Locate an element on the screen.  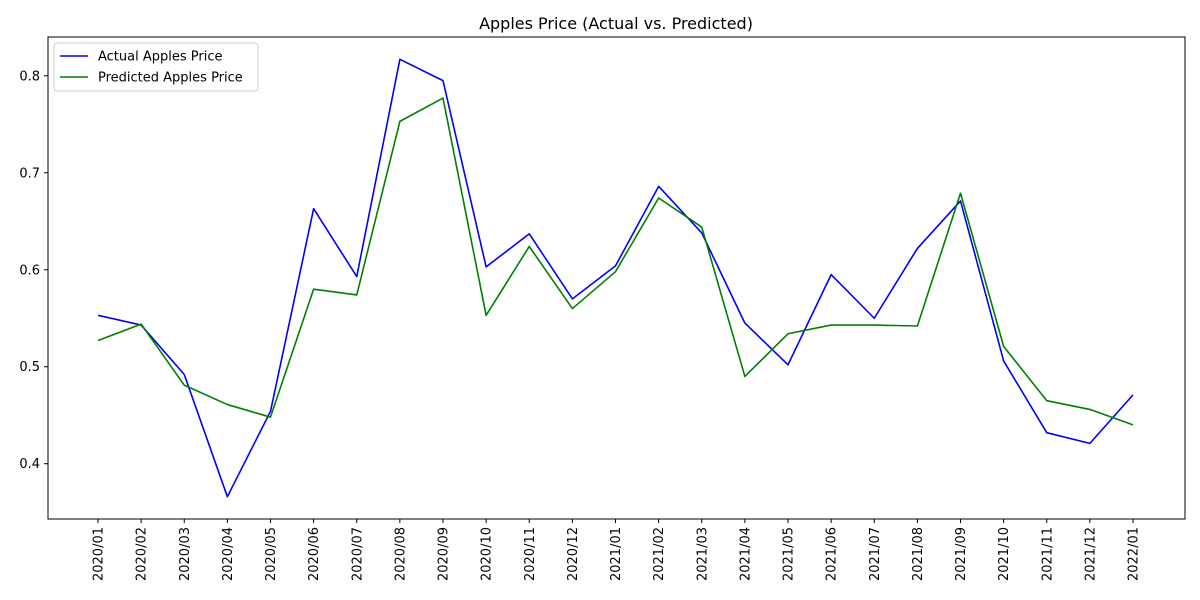
x-tick-label: 2020/01 is located at coordinates (99, 554).